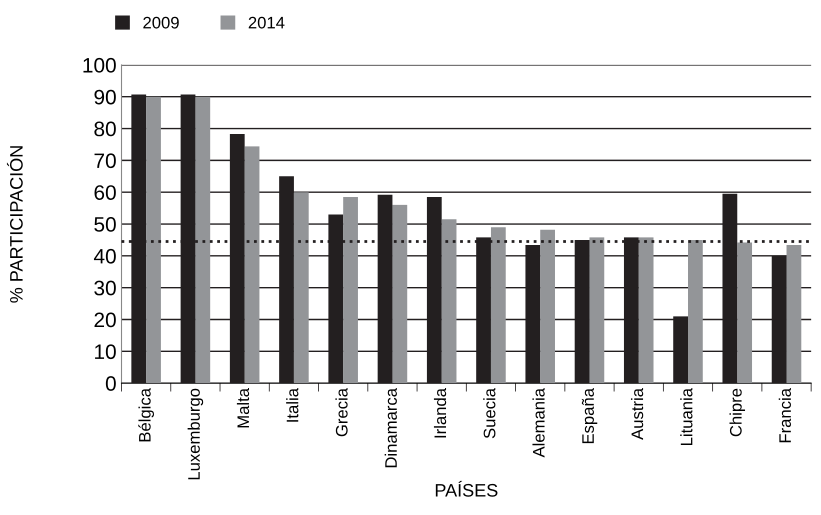  I want to click on x-tick-label: Francia, so click(784, 415).